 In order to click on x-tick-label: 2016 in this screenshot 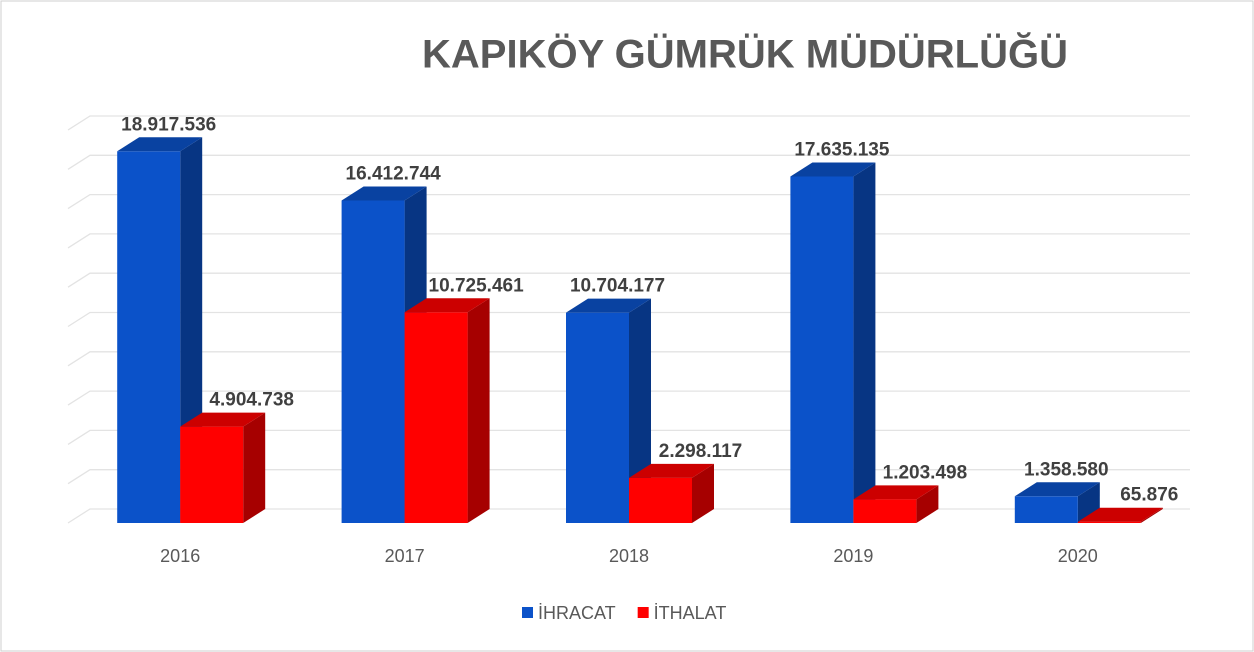, I will do `click(180, 556)`.